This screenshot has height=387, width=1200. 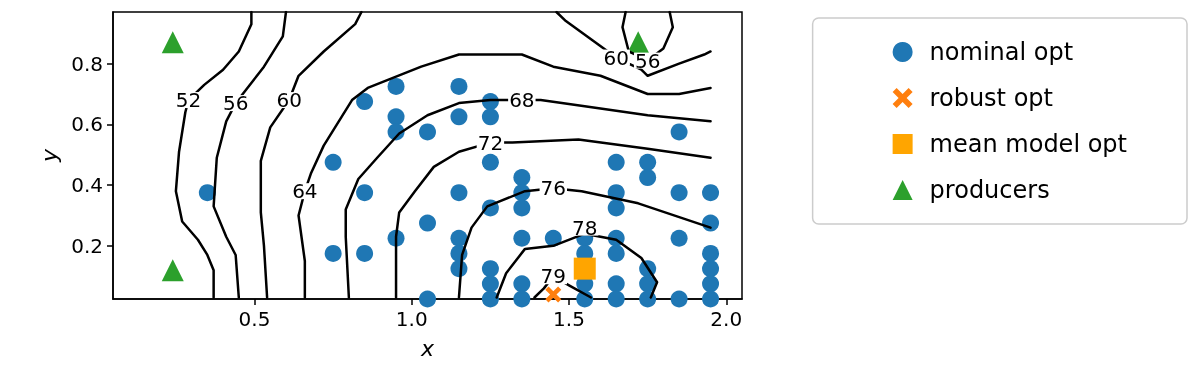 I want to click on y-tick-label: 0.2, so click(x=87, y=245).